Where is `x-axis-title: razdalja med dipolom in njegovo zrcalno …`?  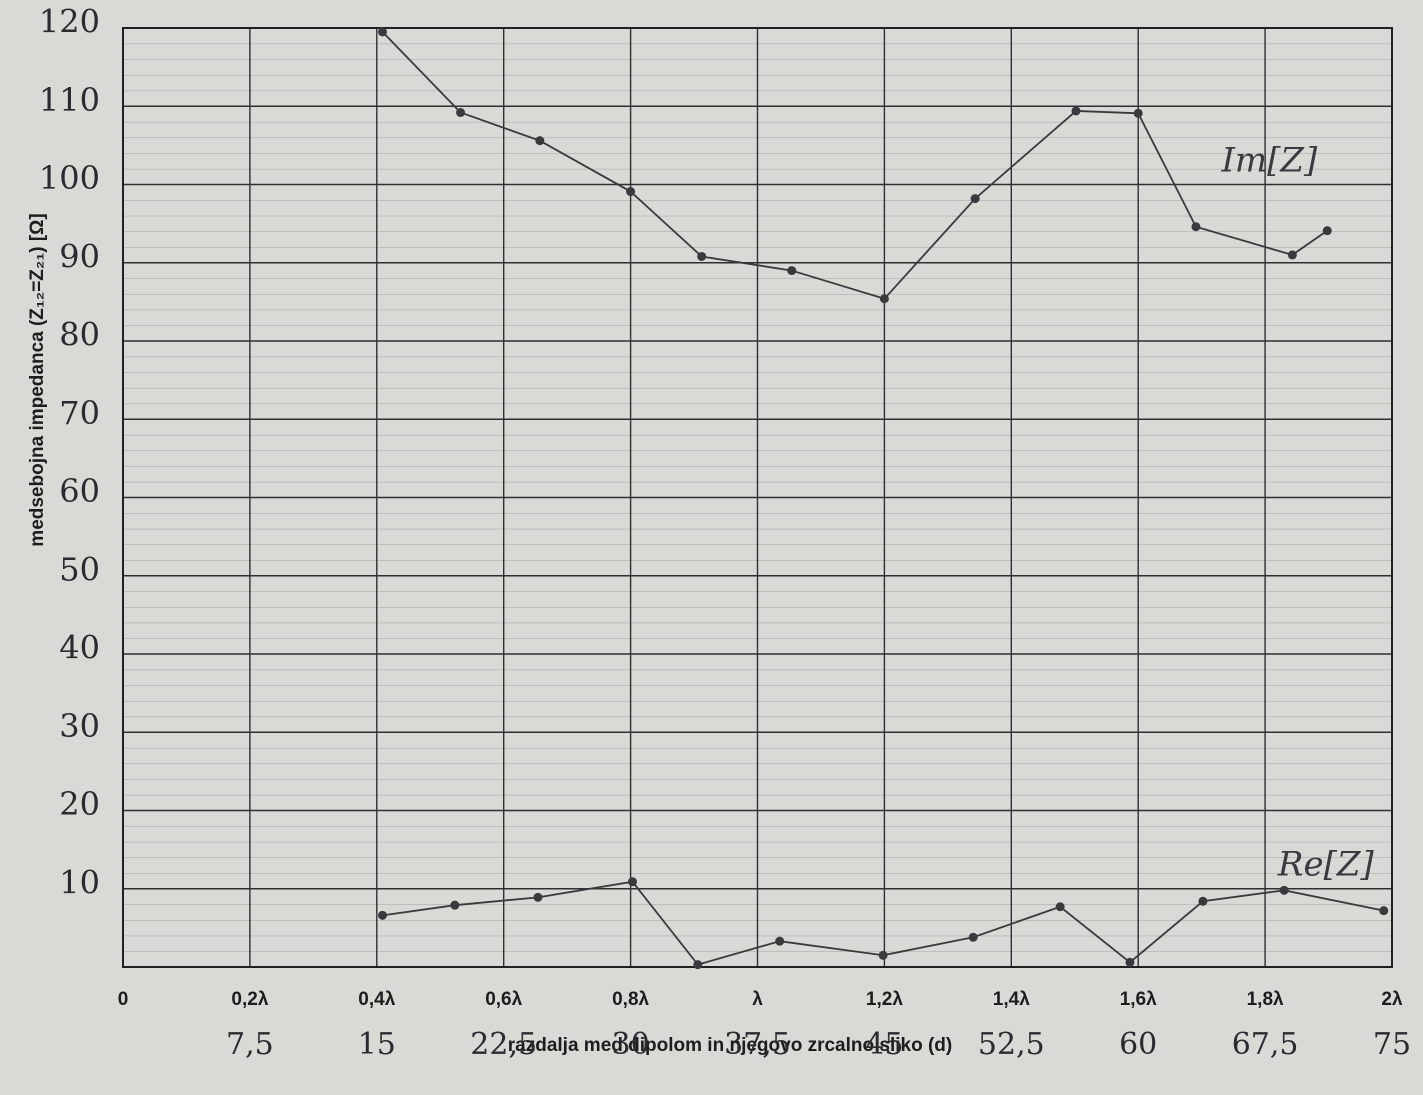 x-axis-title: razdalja med dipolom in njegovo zrcalno … is located at coordinates (730, 1045).